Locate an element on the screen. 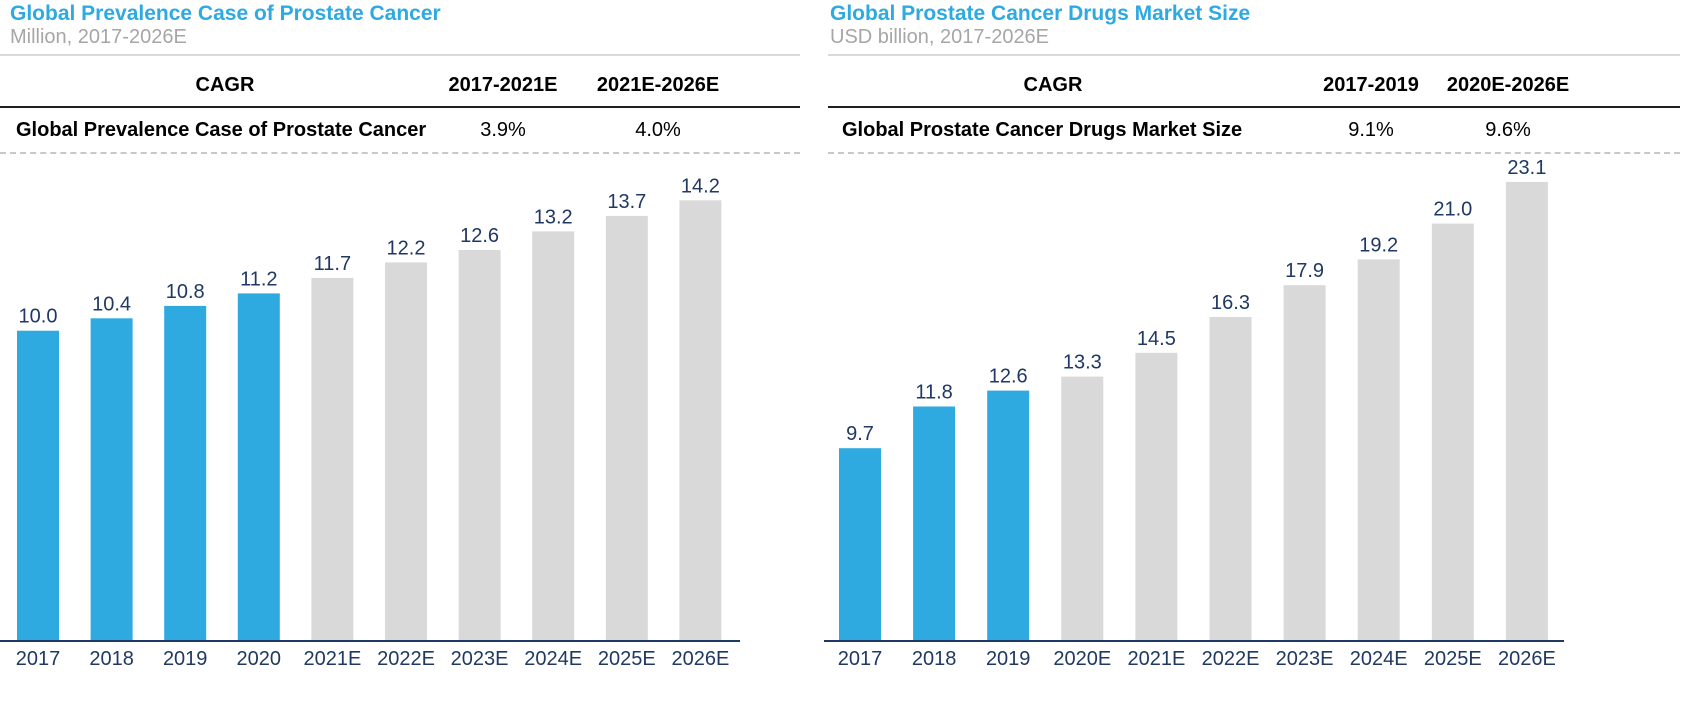 The height and width of the screenshot is (724, 1686). data-label-2020: 11.2 is located at coordinates (258, 279).